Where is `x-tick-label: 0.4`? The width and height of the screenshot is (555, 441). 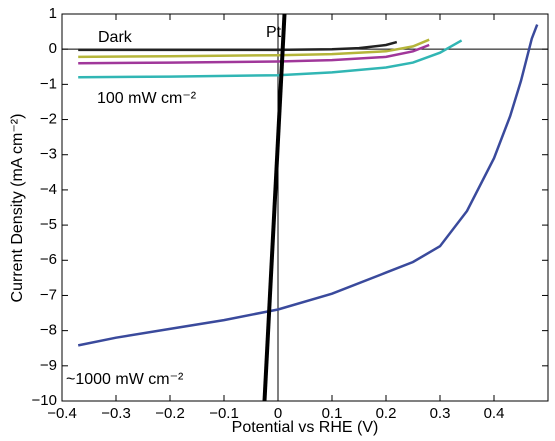 x-tick-label: 0.4 is located at coordinates (494, 413).